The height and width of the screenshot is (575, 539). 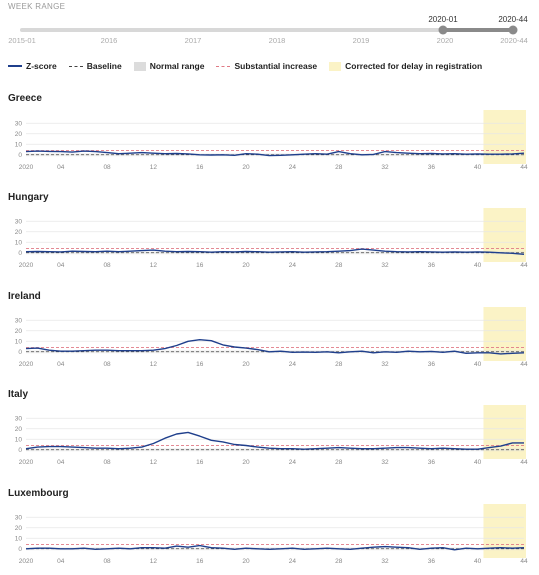 What do you see at coordinates (15, 66) in the screenshot?
I see `zscore-line-icon` at bounding box center [15, 66].